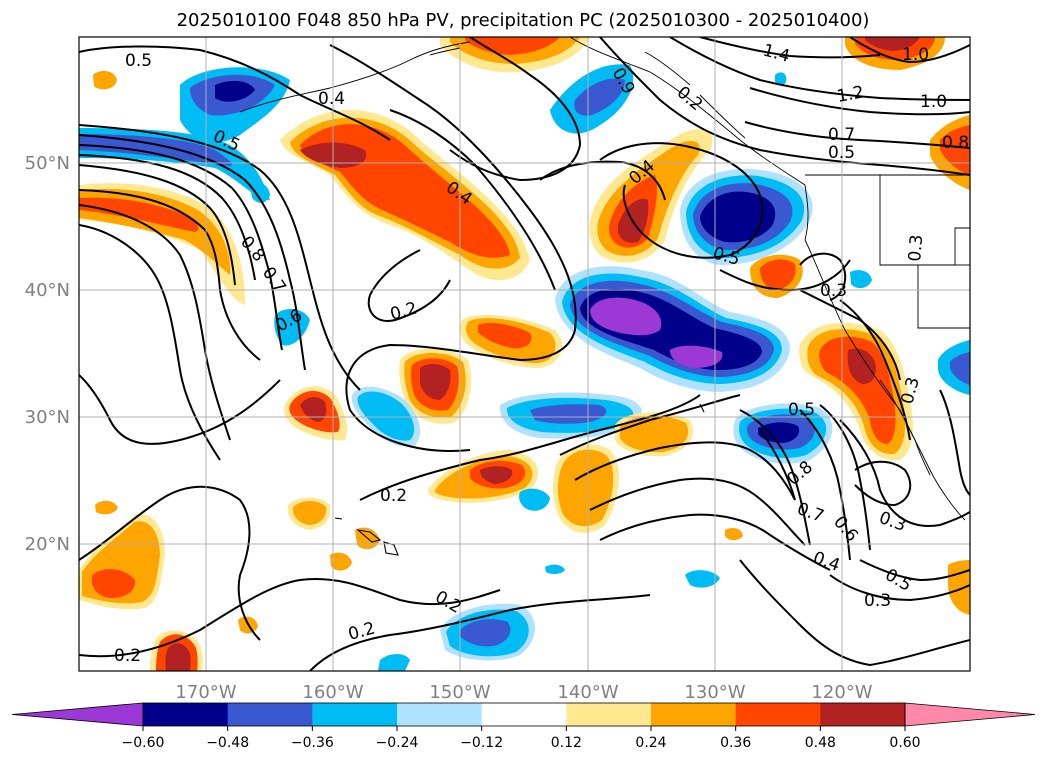 This screenshot has height=765, width=1047. Describe the element at coordinates (332, 692) in the screenshot. I see `lon-tick-label: 160°W` at that location.